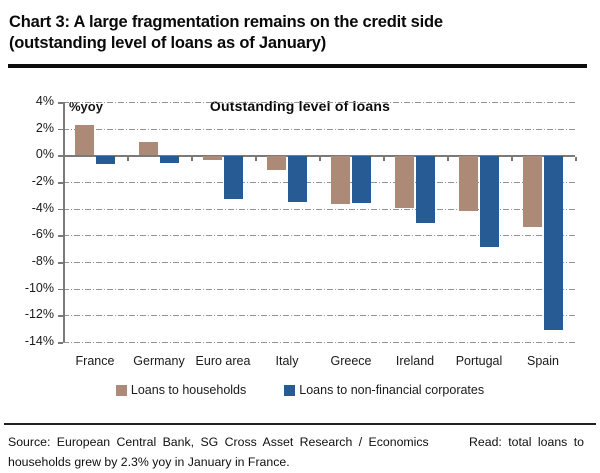  I want to click on corporates-swatch-icon, so click(290, 390).